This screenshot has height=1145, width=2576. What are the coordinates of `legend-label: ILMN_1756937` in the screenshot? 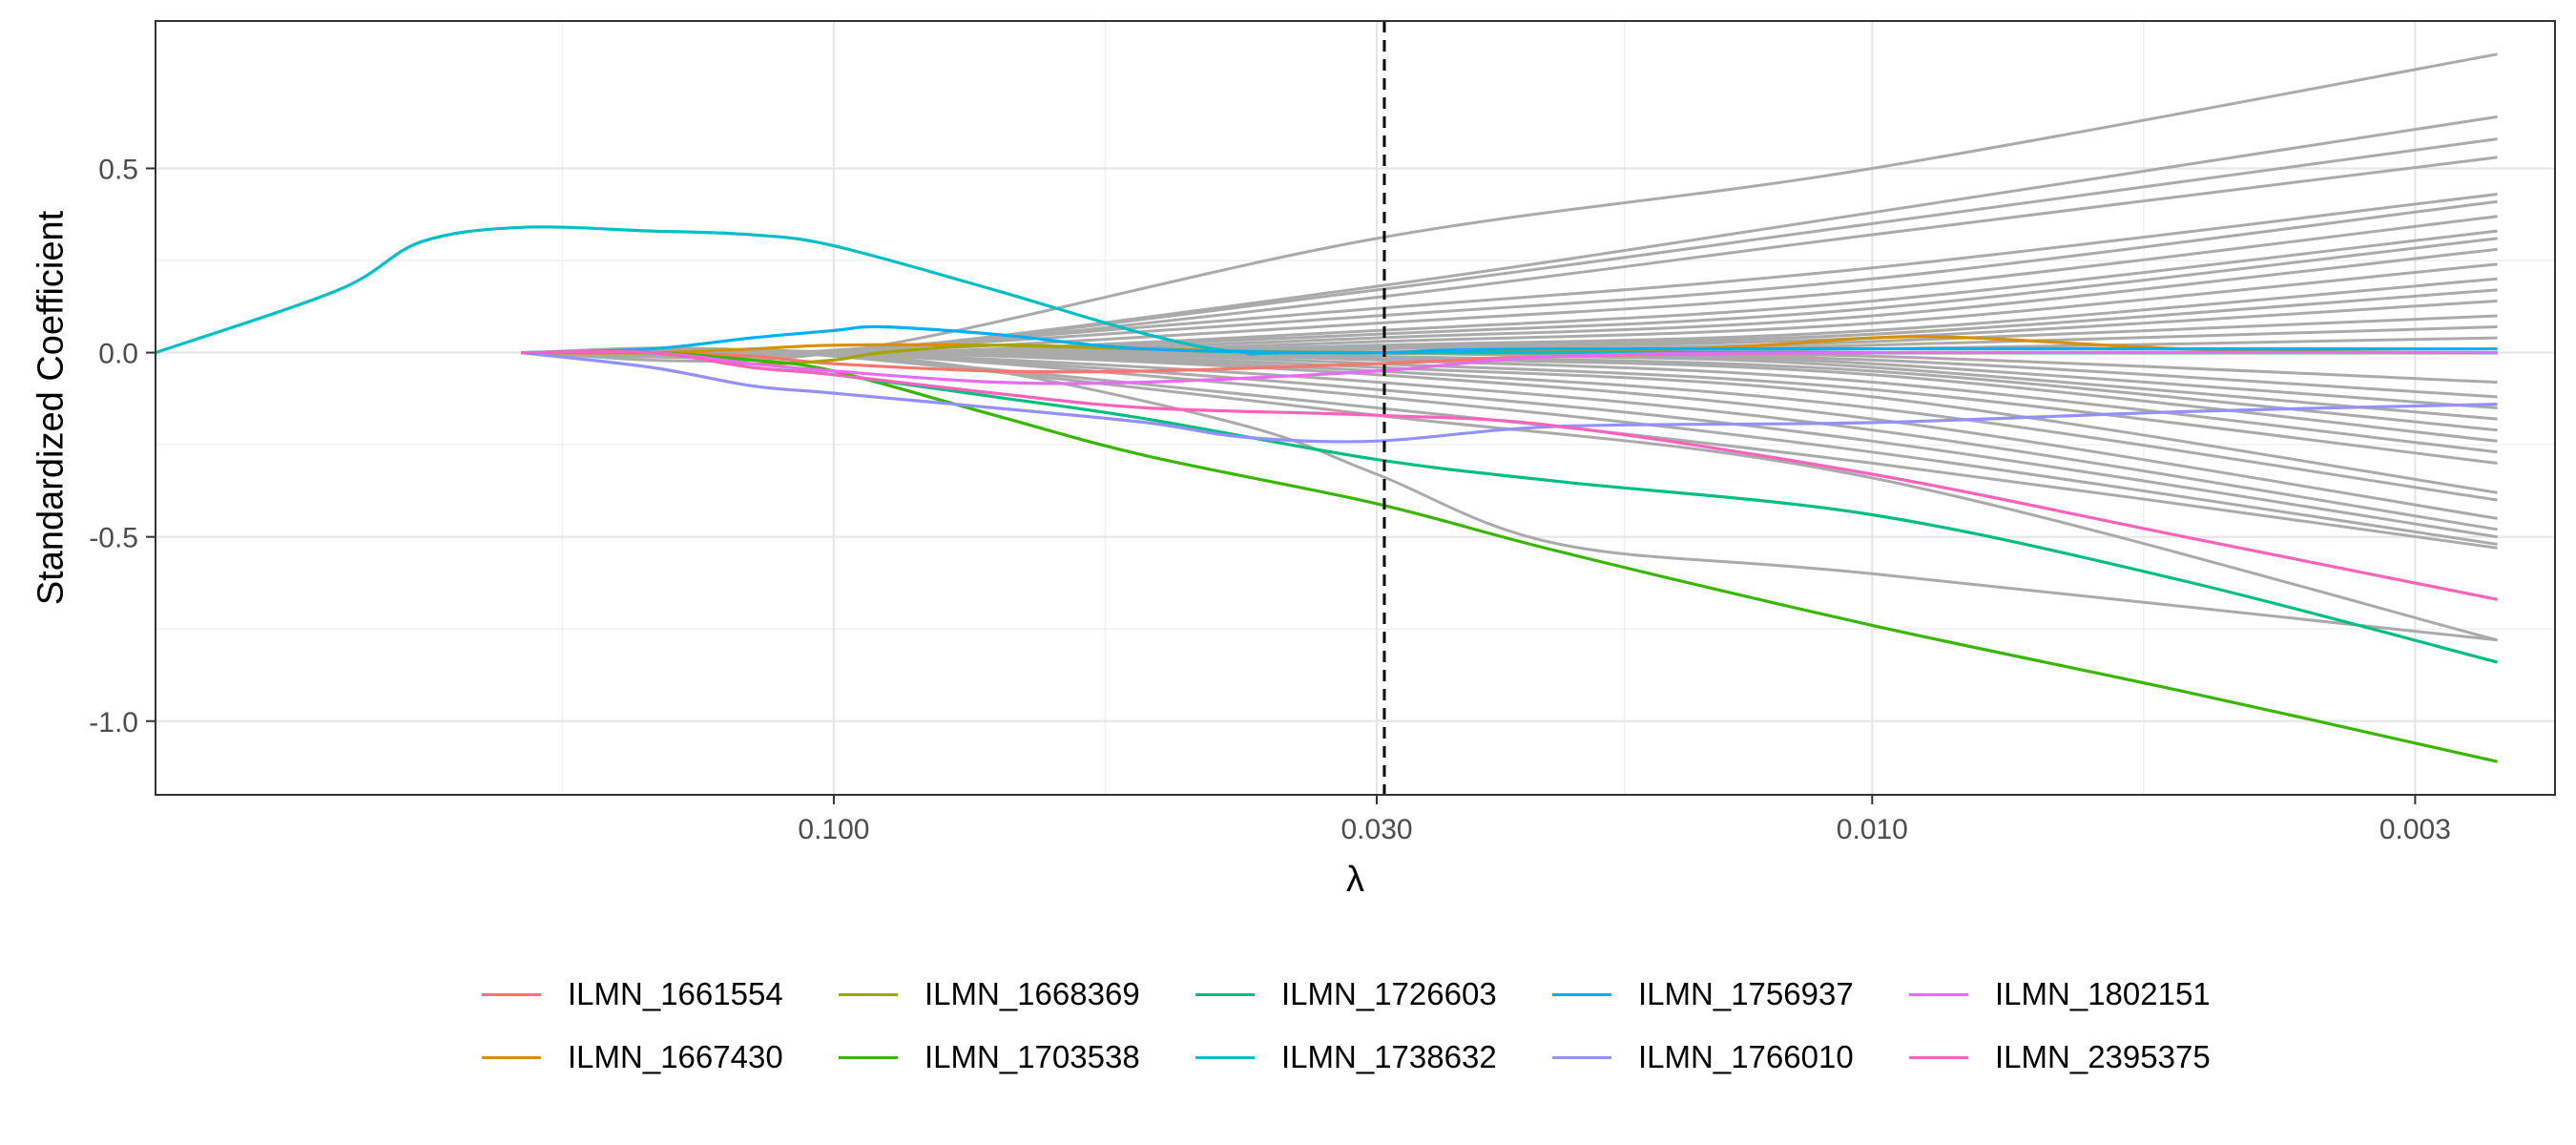 It's located at (1746, 993).